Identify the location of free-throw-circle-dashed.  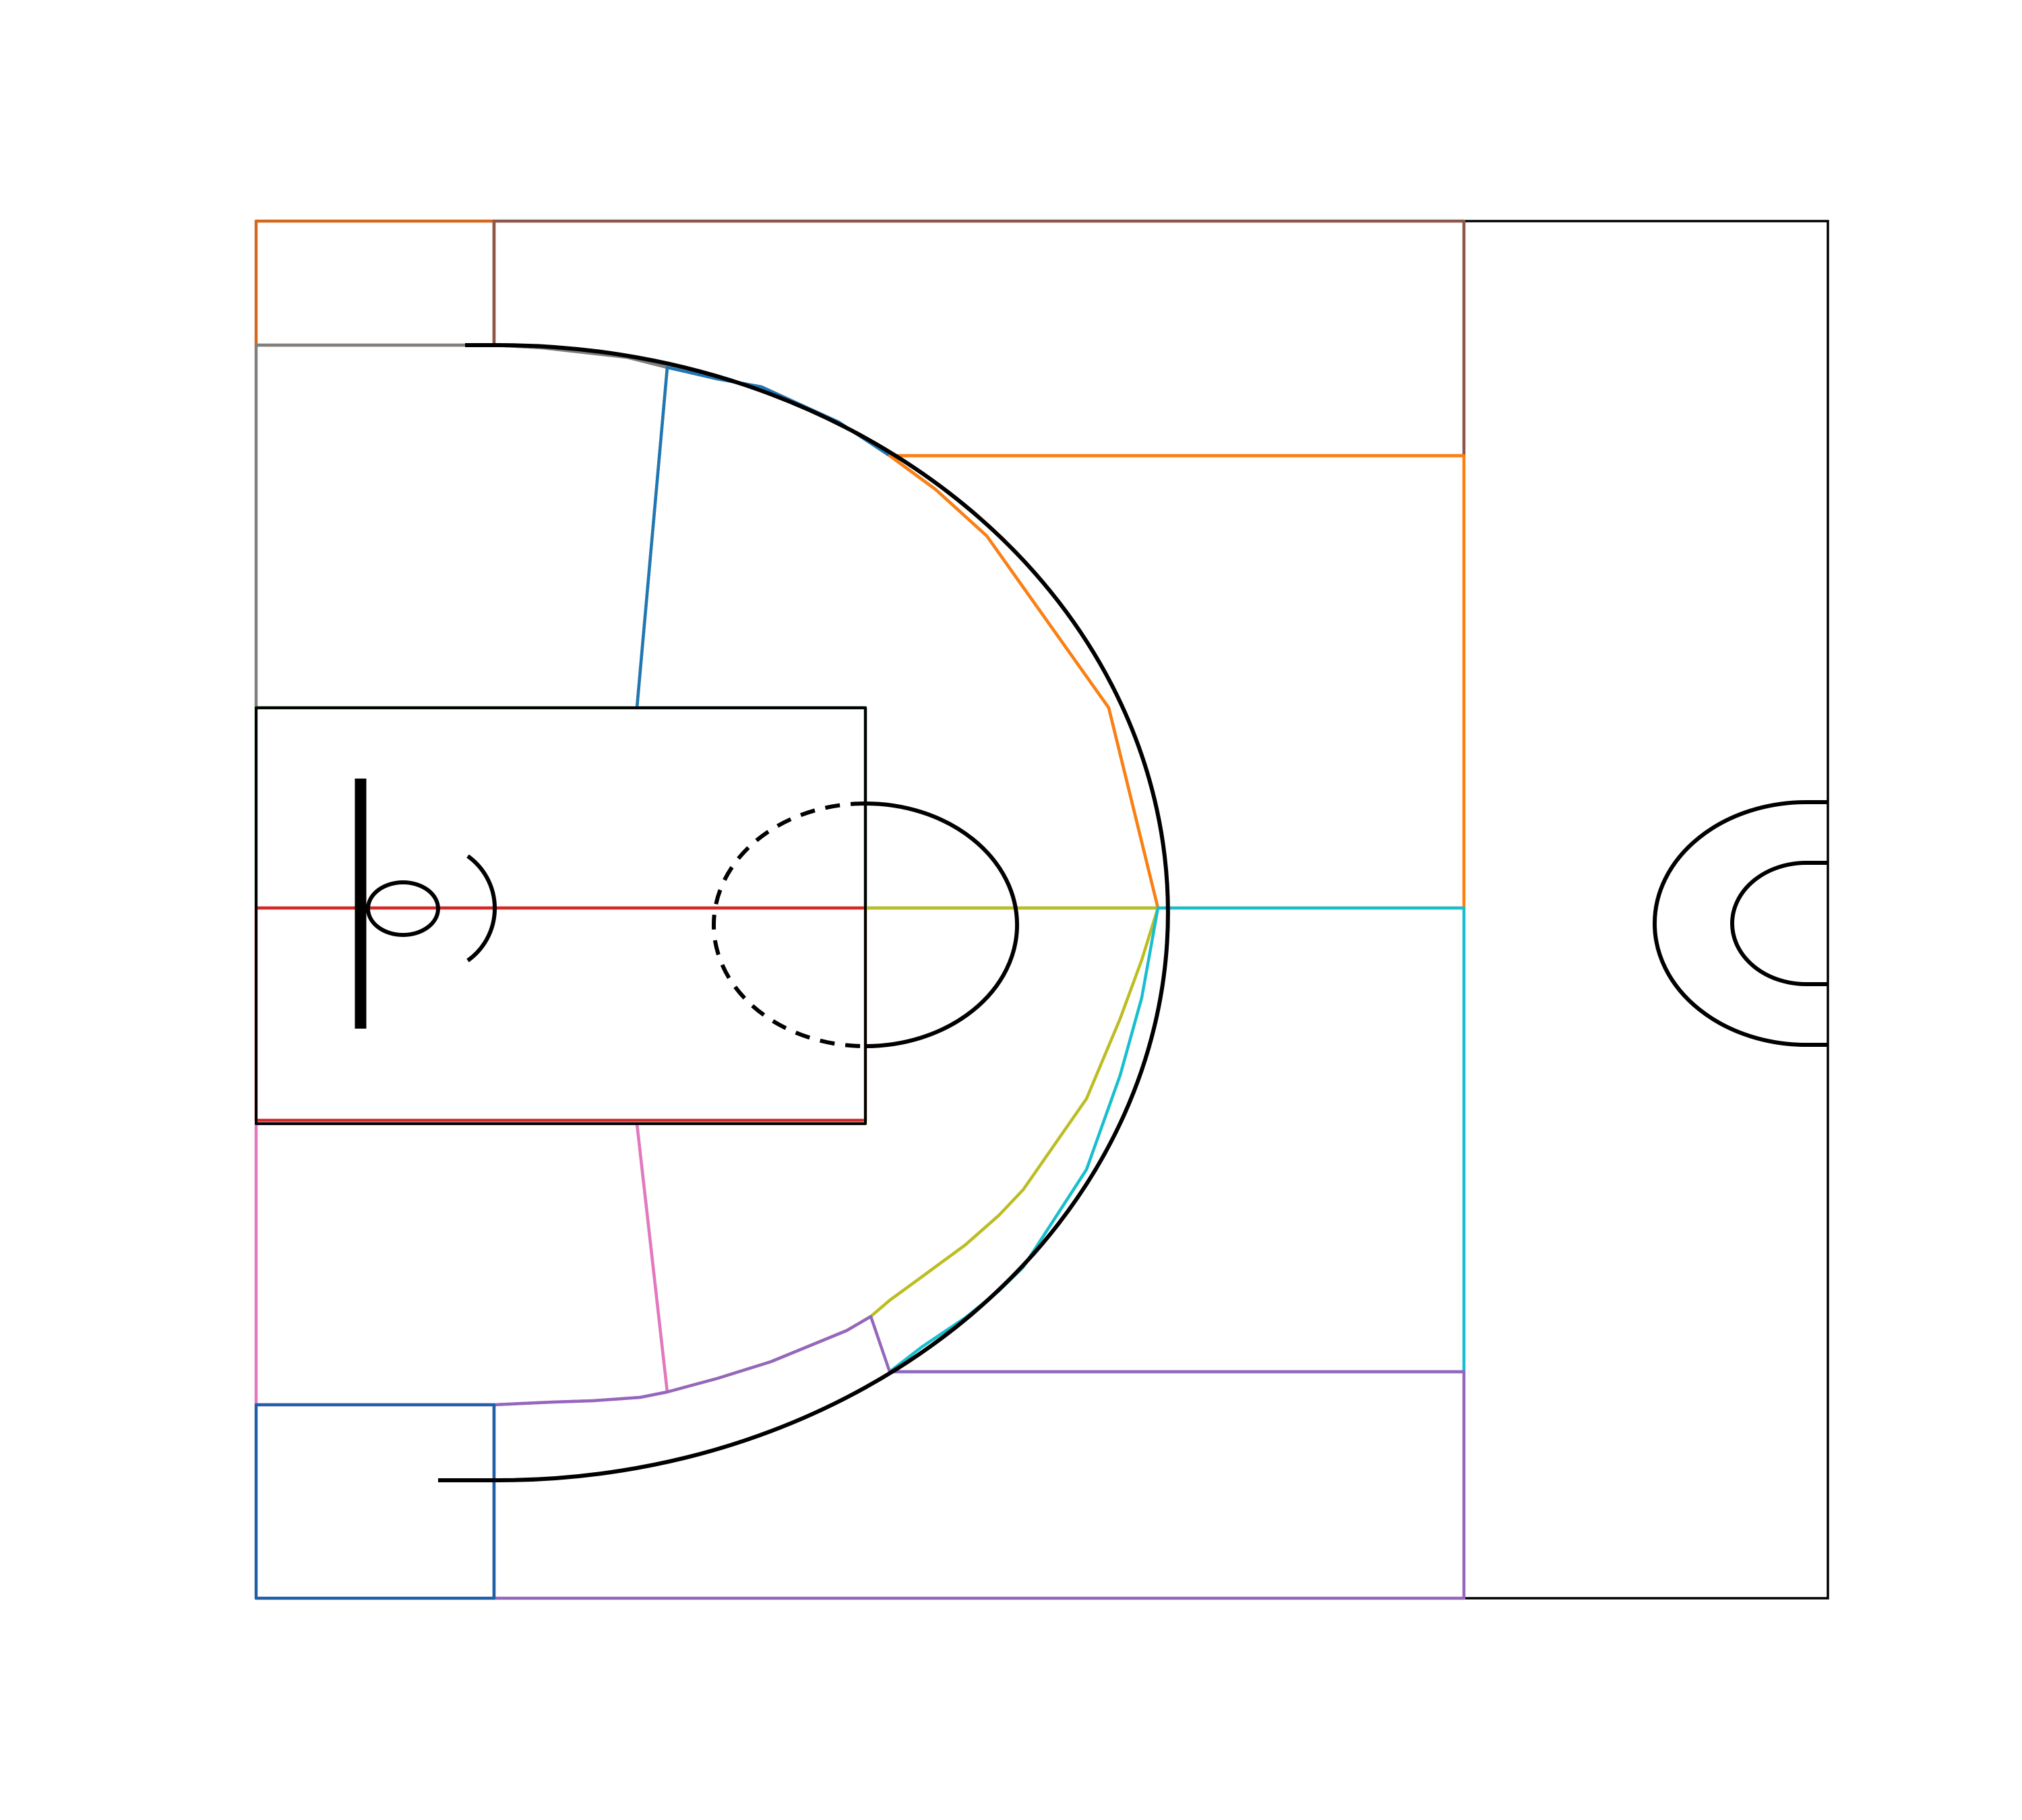
(789, 924).